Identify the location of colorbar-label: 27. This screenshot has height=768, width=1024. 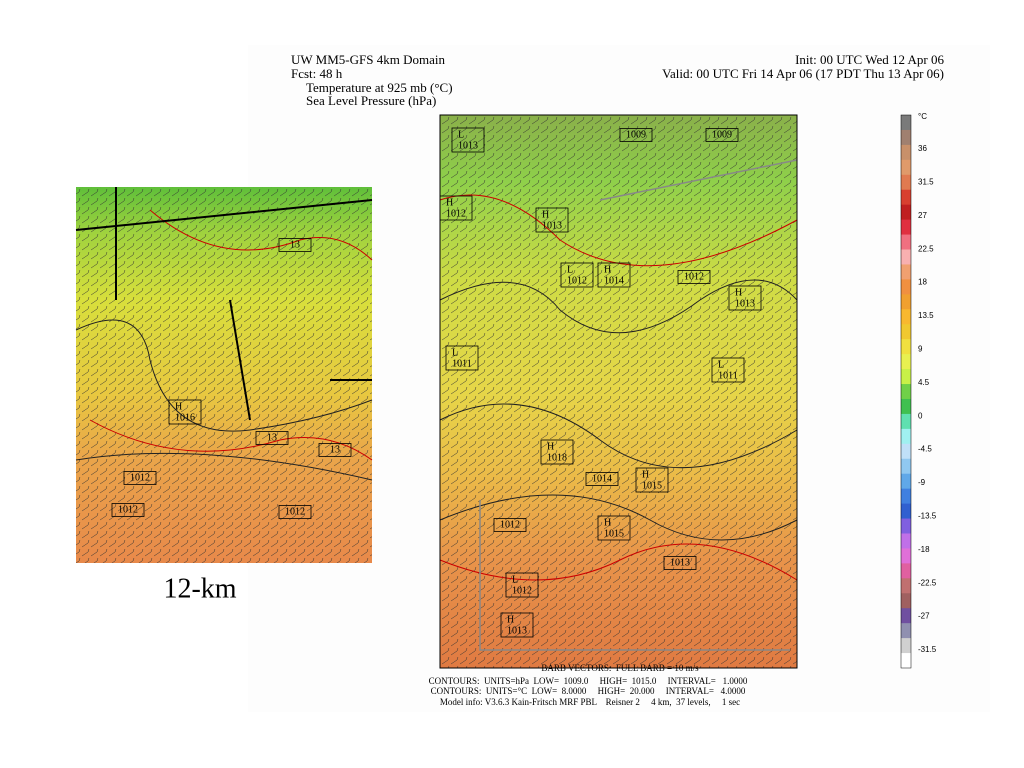
(922, 215).